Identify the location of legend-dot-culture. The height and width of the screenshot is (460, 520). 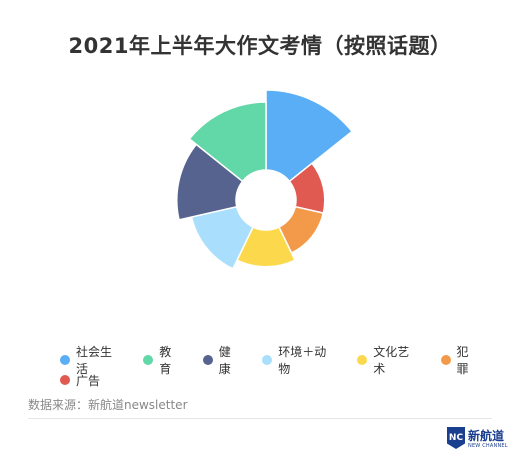
(362, 360).